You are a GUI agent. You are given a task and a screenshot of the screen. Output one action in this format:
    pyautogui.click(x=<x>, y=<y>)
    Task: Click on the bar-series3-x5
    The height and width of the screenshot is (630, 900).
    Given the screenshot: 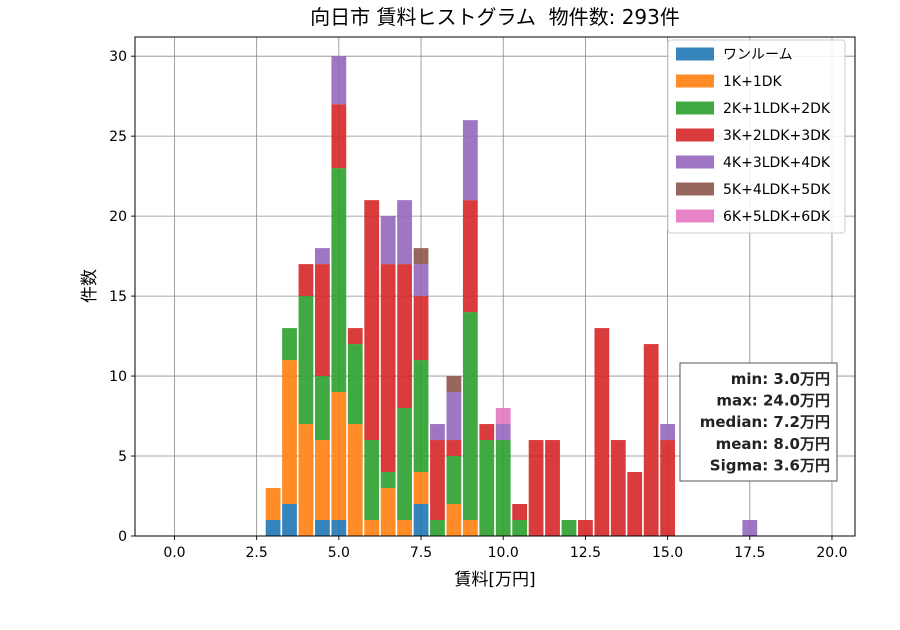 What is the action you would take?
    pyautogui.click(x=339, y=136)
    